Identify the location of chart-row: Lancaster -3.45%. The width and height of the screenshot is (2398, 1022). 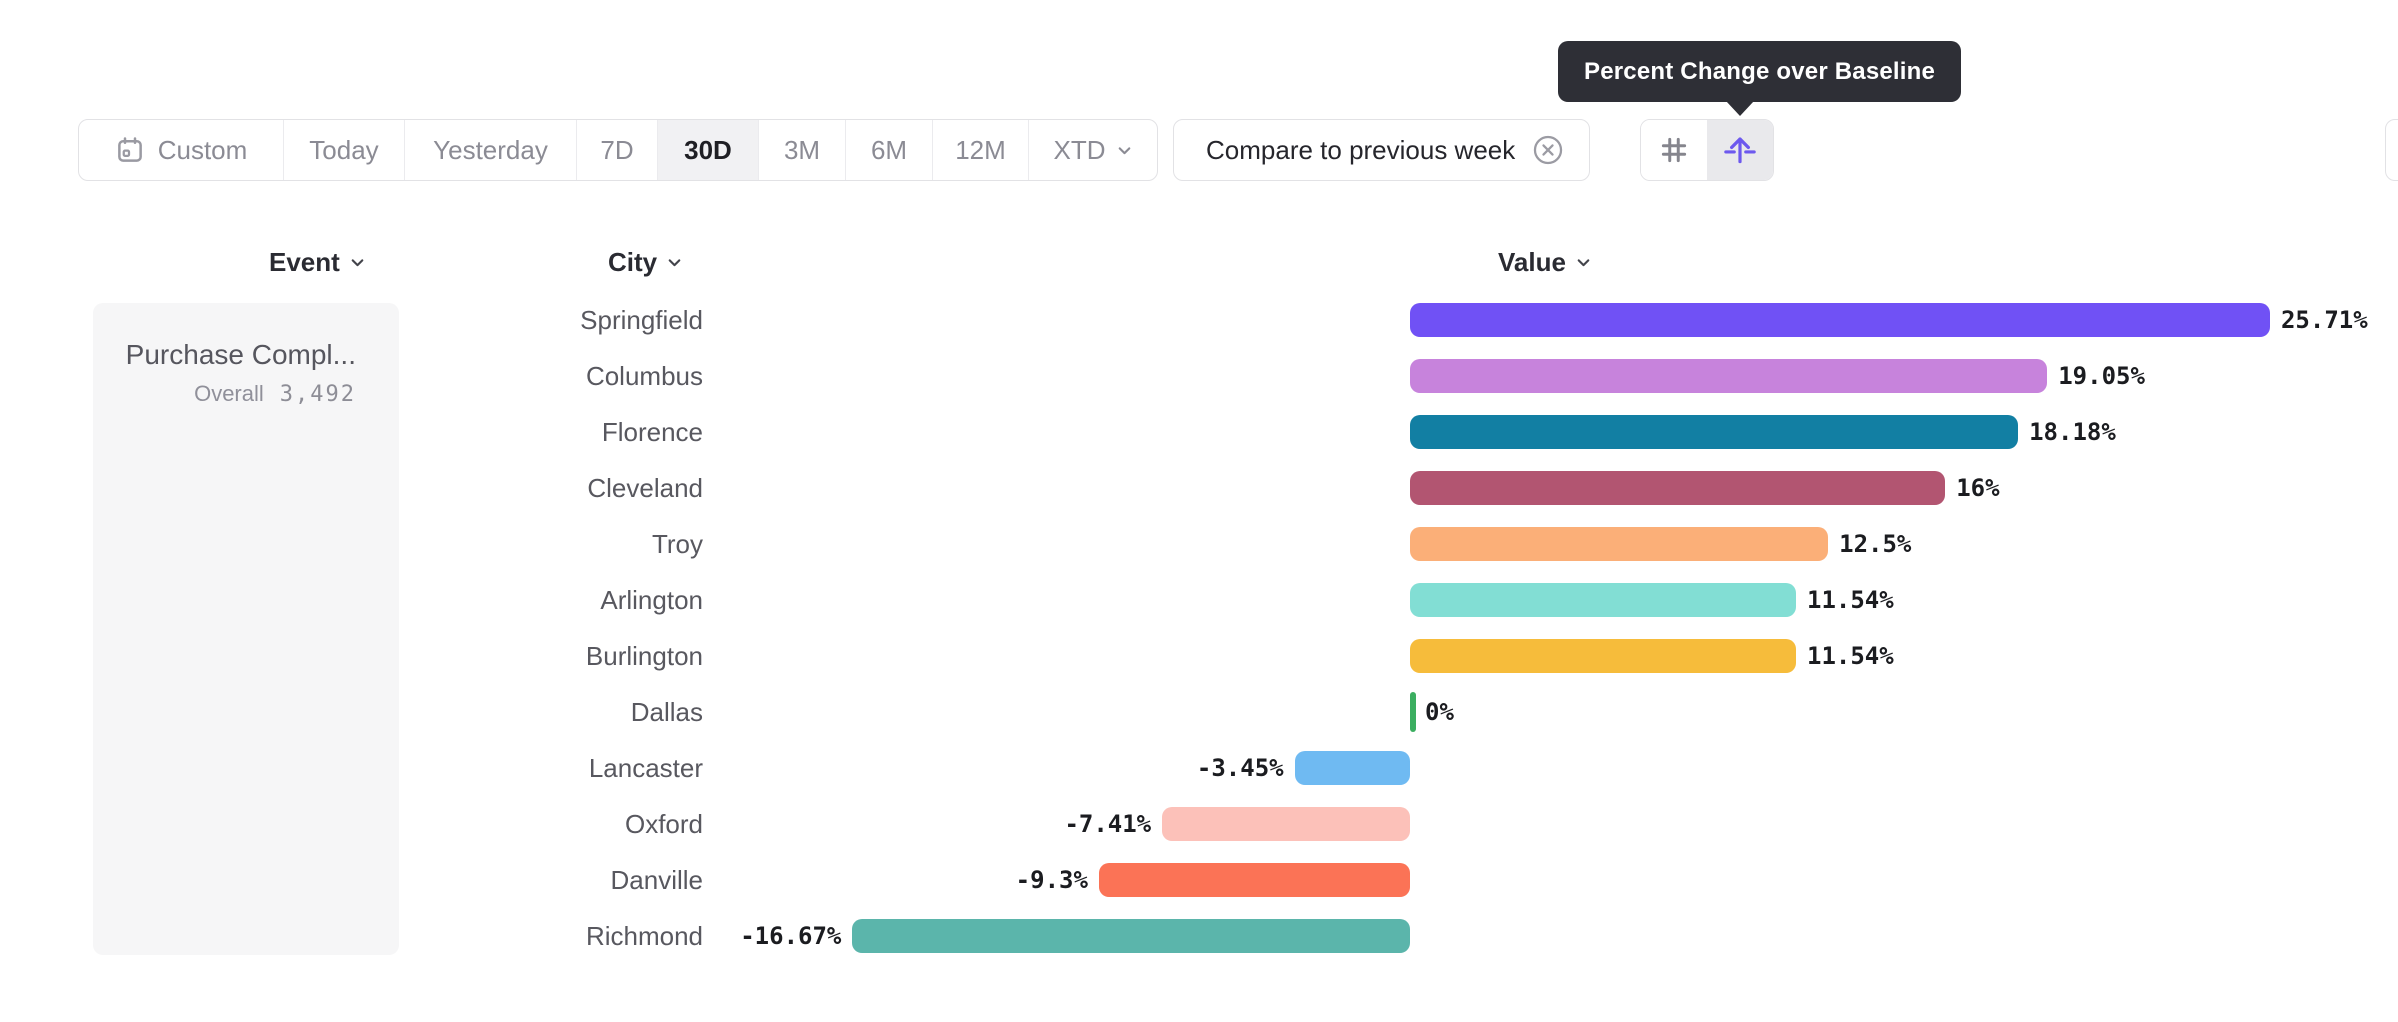
(1199, 768).